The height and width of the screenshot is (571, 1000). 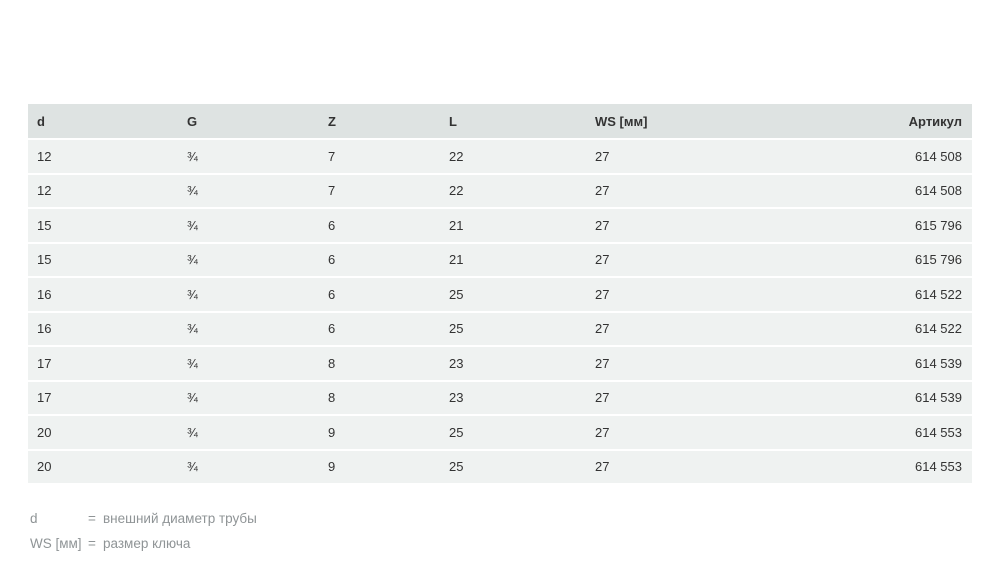 What do you see at coordinates (147, 543) in the screenshot?
I see `legend-definition: размер ключа` at bounding box center [147, 543].